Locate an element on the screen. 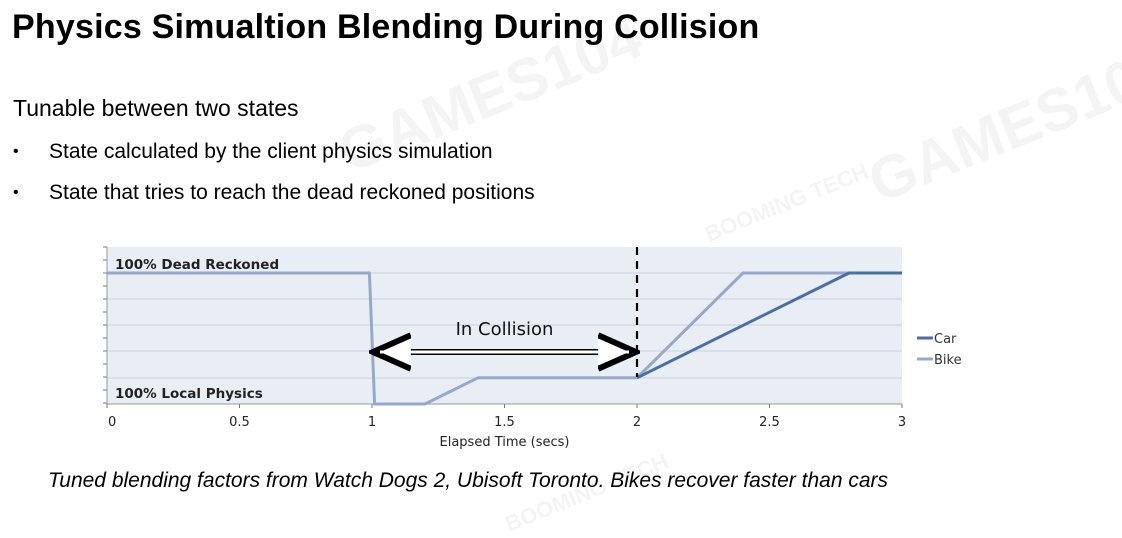  x-tick-label: 3 is located at coordinates (902, 422).